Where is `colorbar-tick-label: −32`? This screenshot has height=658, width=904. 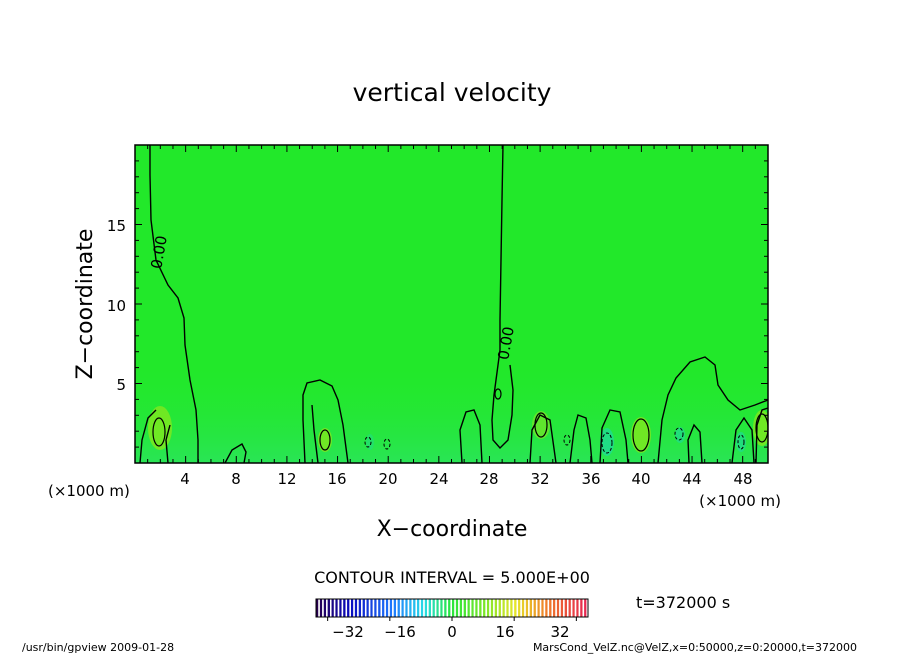 colorbar-tick-label: −32 is located at coordinates (348, 632).